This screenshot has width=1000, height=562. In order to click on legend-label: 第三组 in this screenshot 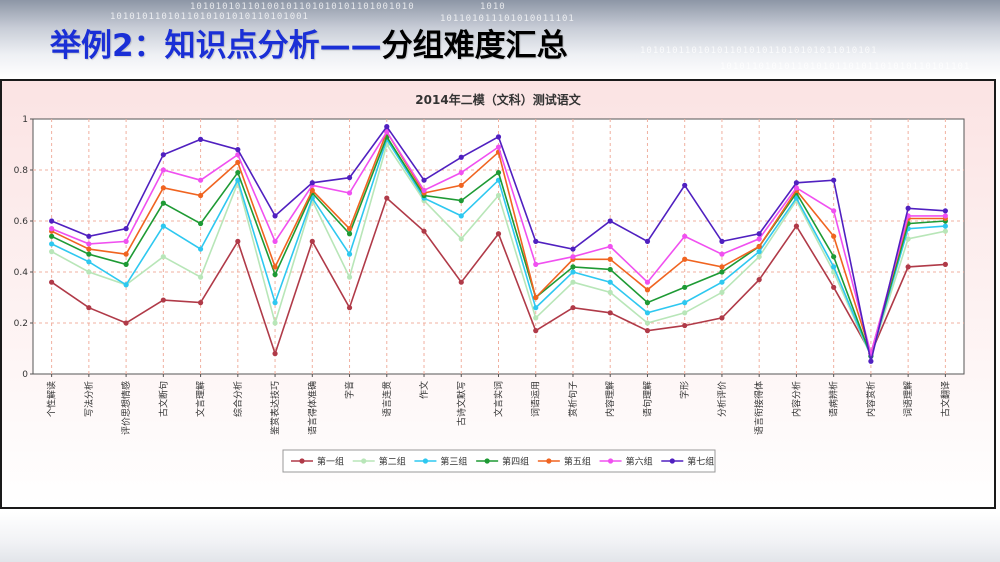, I will do `click(453, 462)`.